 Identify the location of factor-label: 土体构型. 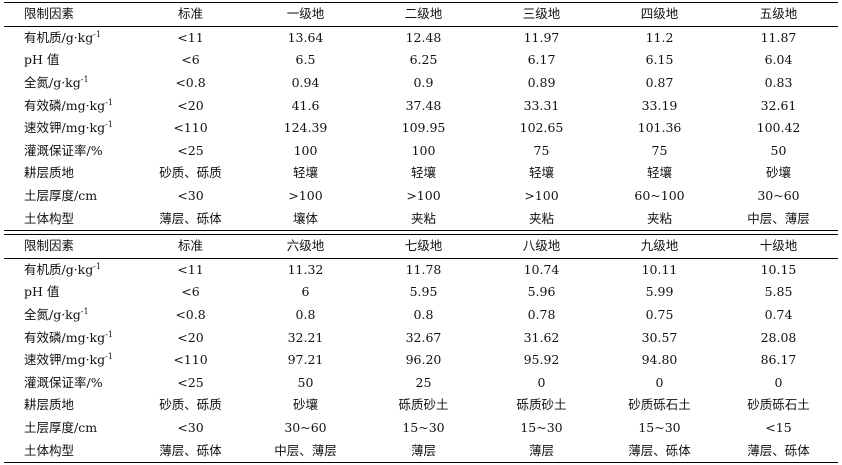
(49, 450).